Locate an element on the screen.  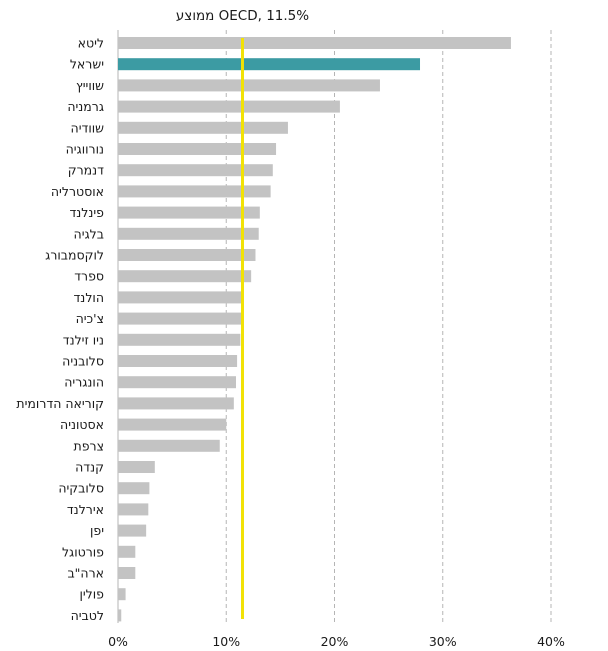
category-label: צרפת is located at coordinates (89, 445).